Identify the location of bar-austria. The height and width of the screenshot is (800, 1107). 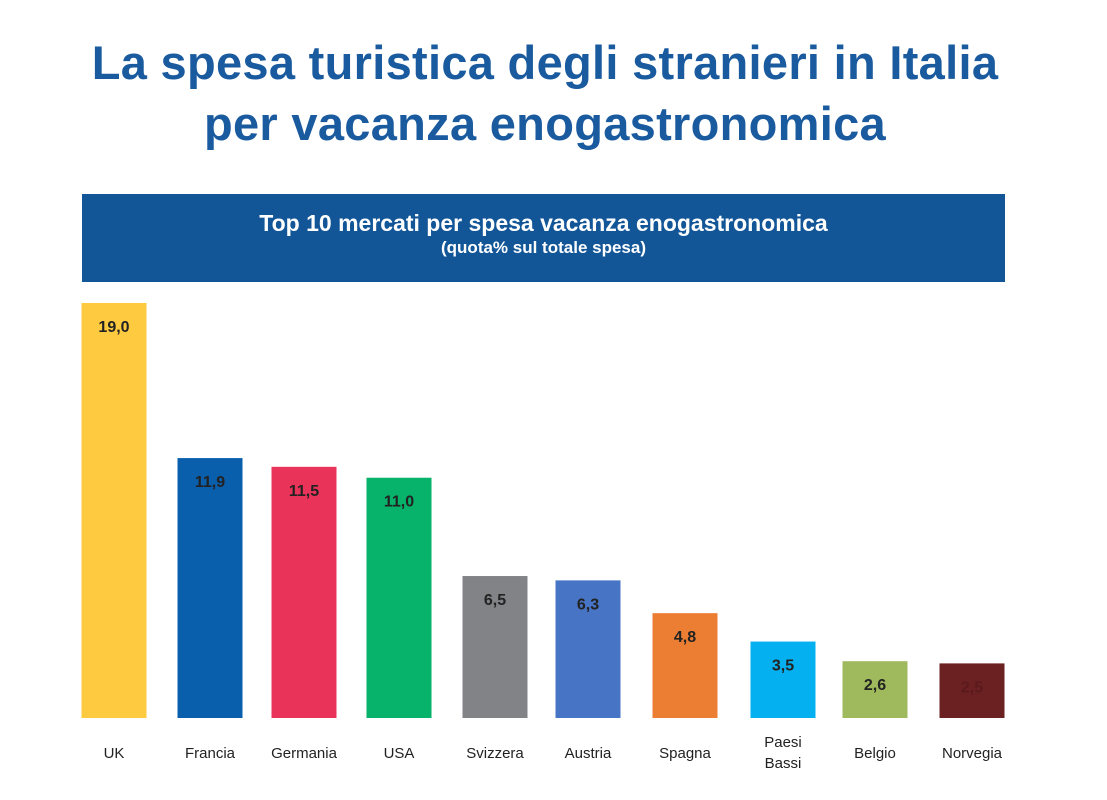
(588, 649).